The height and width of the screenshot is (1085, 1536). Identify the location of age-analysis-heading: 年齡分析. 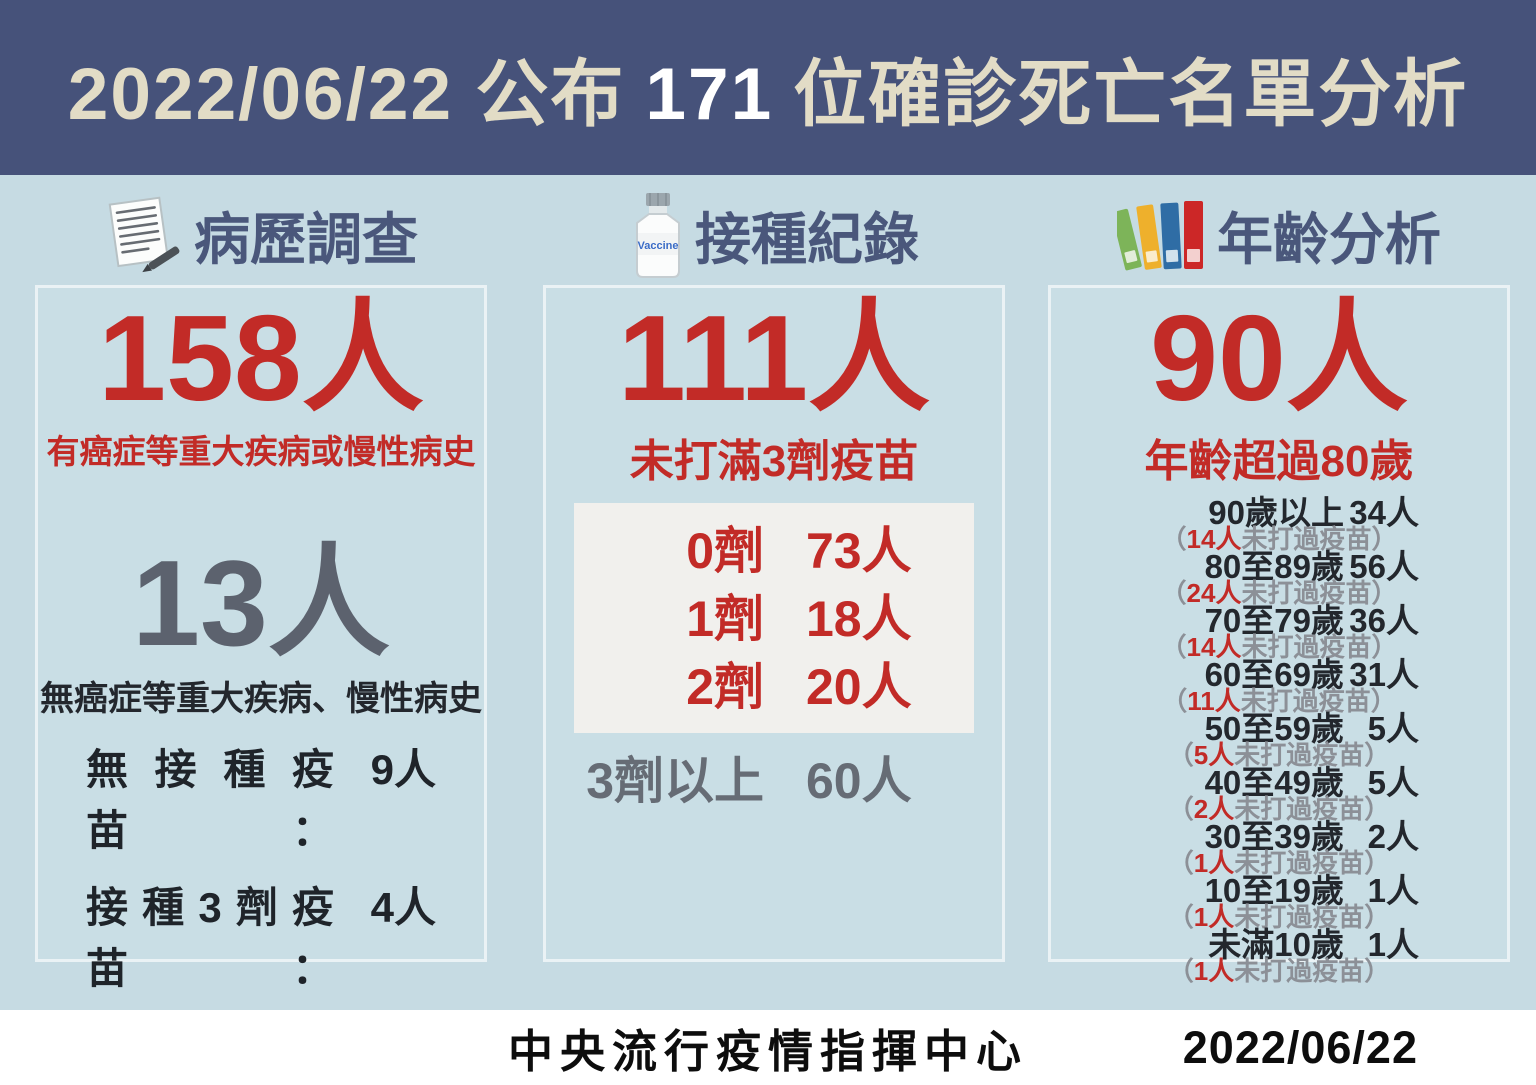
(1279, 235).